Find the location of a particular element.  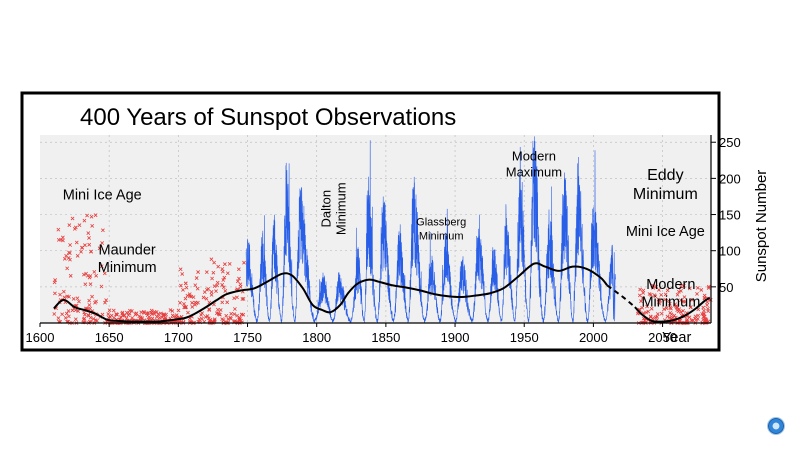

x-tick-label-1650: 1650 is located at coordinates (109, 337).